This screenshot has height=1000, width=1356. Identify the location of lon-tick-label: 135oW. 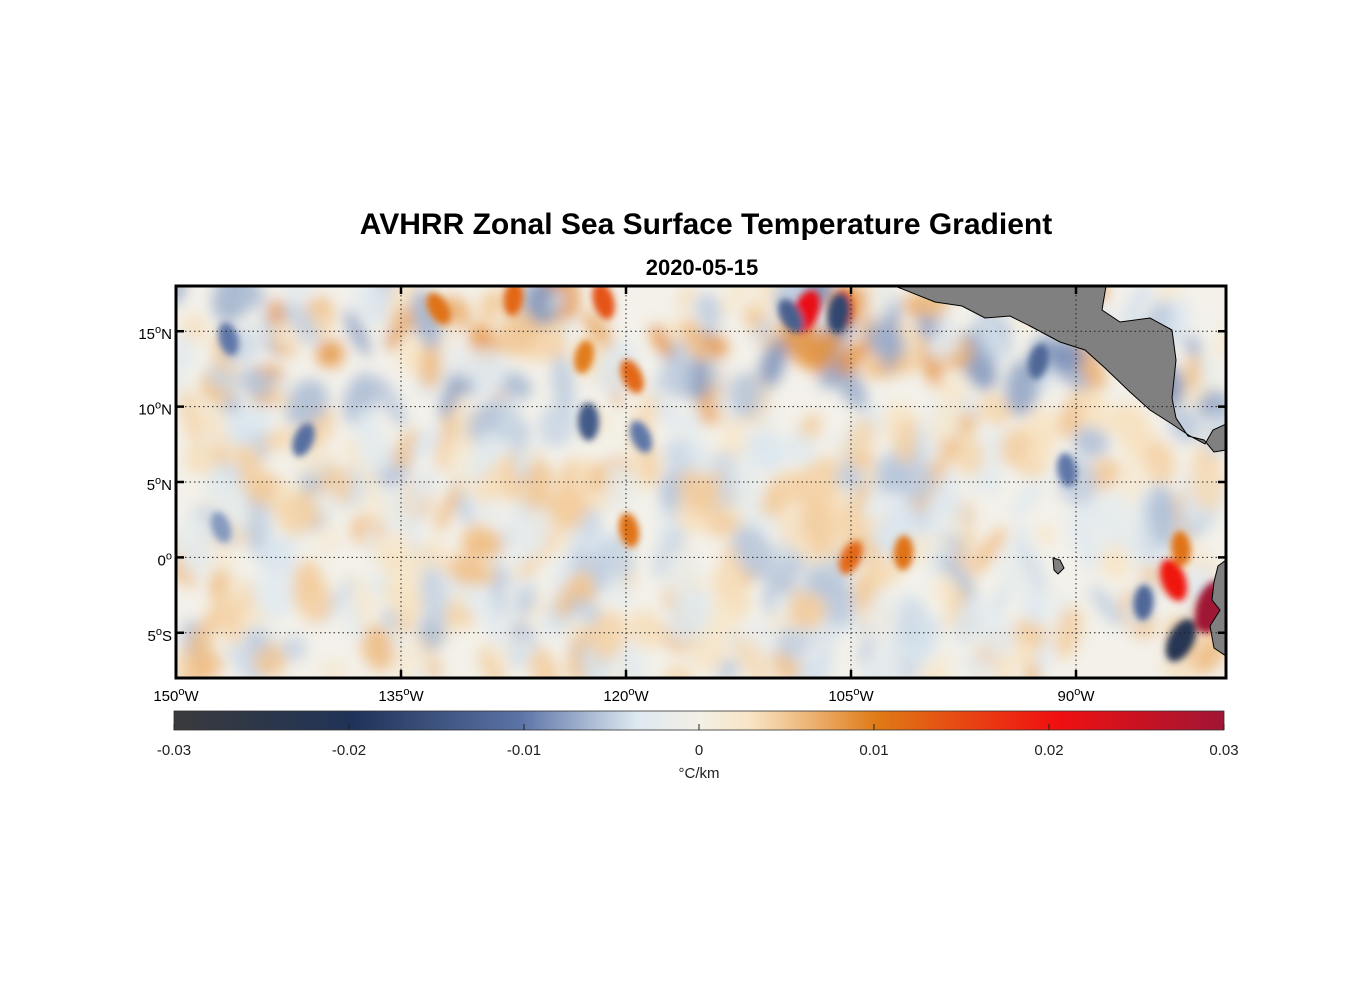
(401, 695).